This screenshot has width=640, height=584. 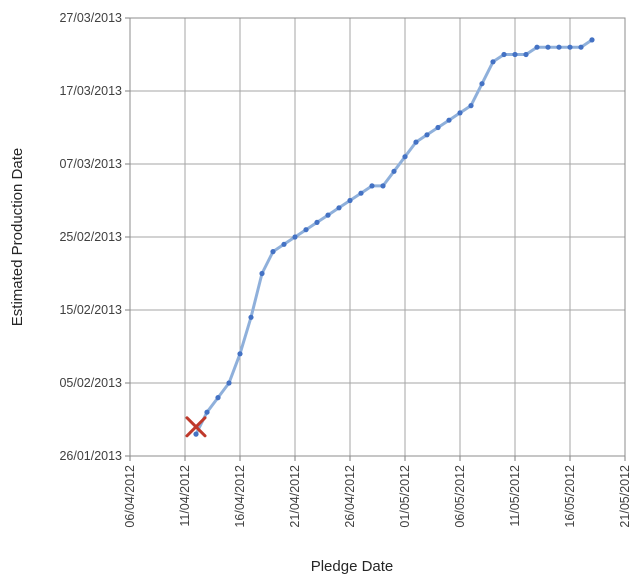 I want to click on x-tick-label: 01/05/2012, so click(x=405, y=496).